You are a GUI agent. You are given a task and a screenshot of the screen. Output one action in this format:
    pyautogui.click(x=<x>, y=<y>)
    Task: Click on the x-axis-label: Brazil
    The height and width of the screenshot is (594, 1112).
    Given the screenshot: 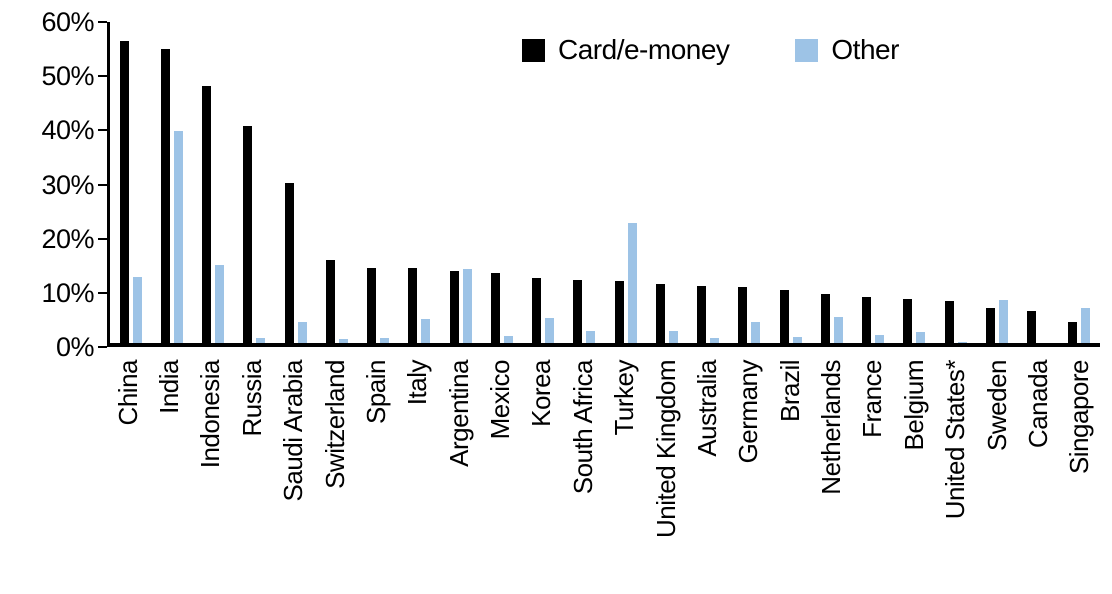 What is the action you would take?
    pyautogui.click(x=789, y=391)
    